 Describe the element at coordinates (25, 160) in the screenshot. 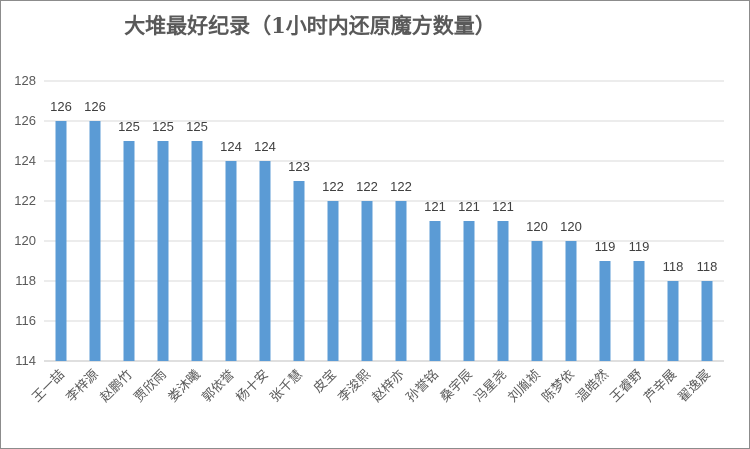

I see `y-tick-label: 124` at that location.